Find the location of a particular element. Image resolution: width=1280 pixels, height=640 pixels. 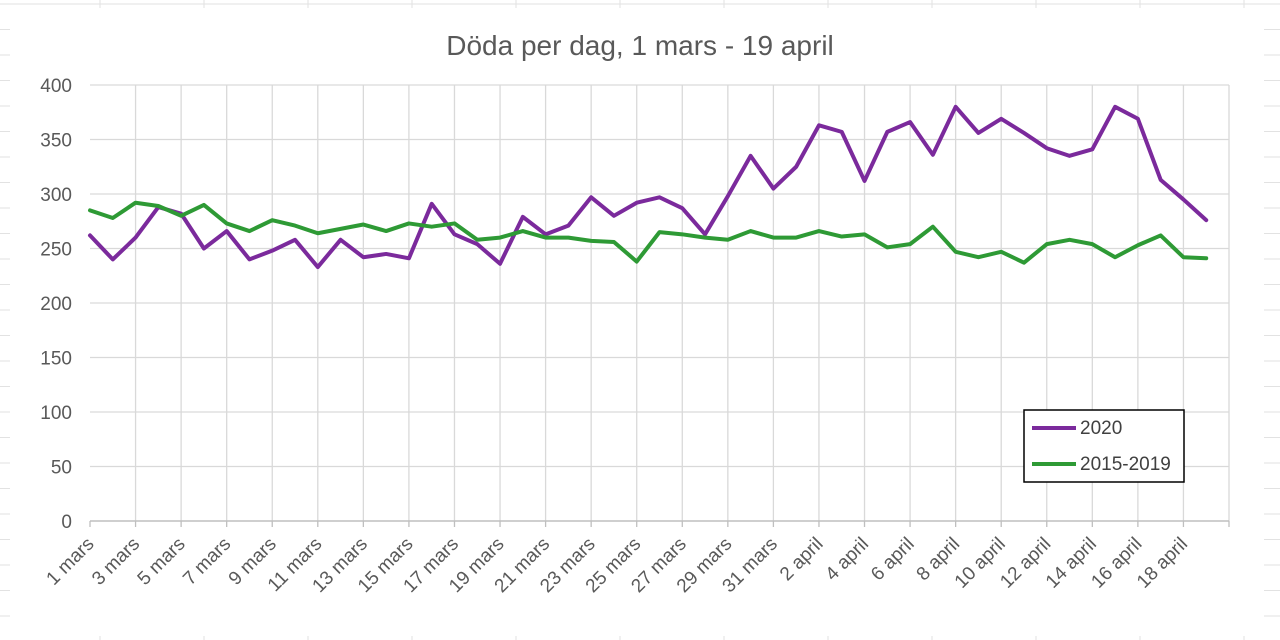

y-tick-label: 400 is located at coordinates (56, 86).